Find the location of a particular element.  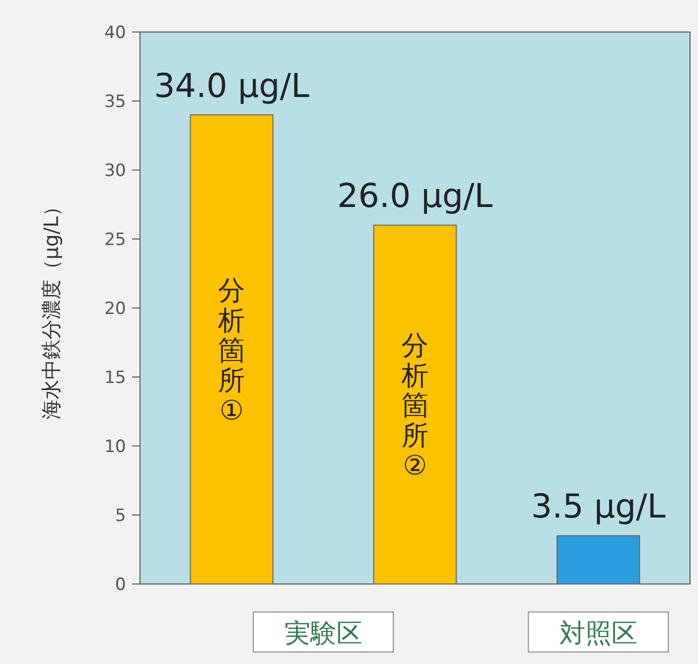

data-label: 34.0 μg/L is located at coordinates (232, 85).